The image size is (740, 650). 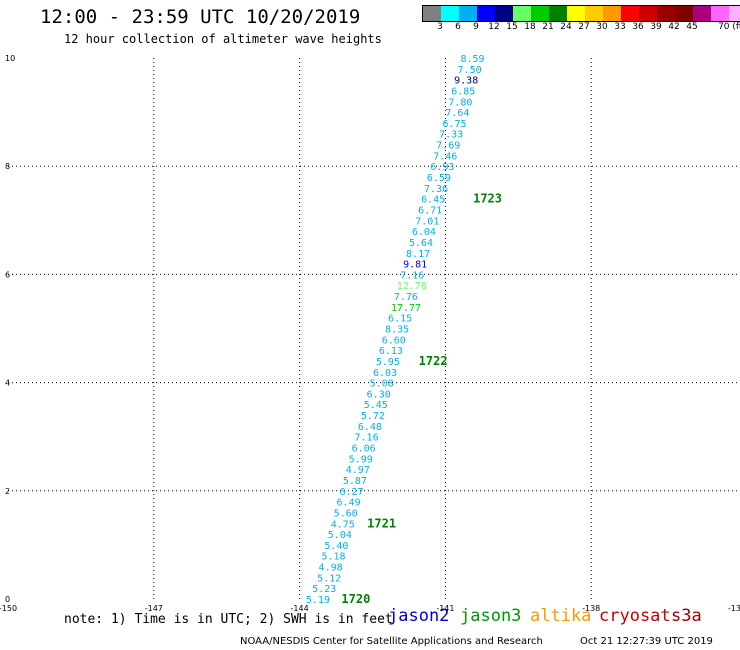 What do you see at coordinates (7, 166) in the screenshot?
I see `y-tick-label: 8` at bounding box center [7, 166].